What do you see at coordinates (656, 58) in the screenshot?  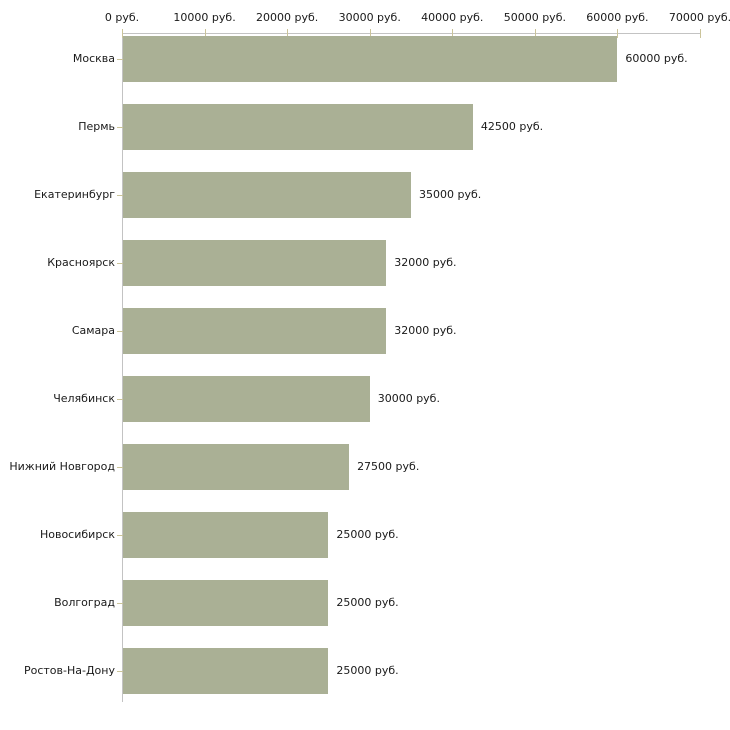 I see `bar-value-label: 60000 руб.` at bounding box center [656, 58].